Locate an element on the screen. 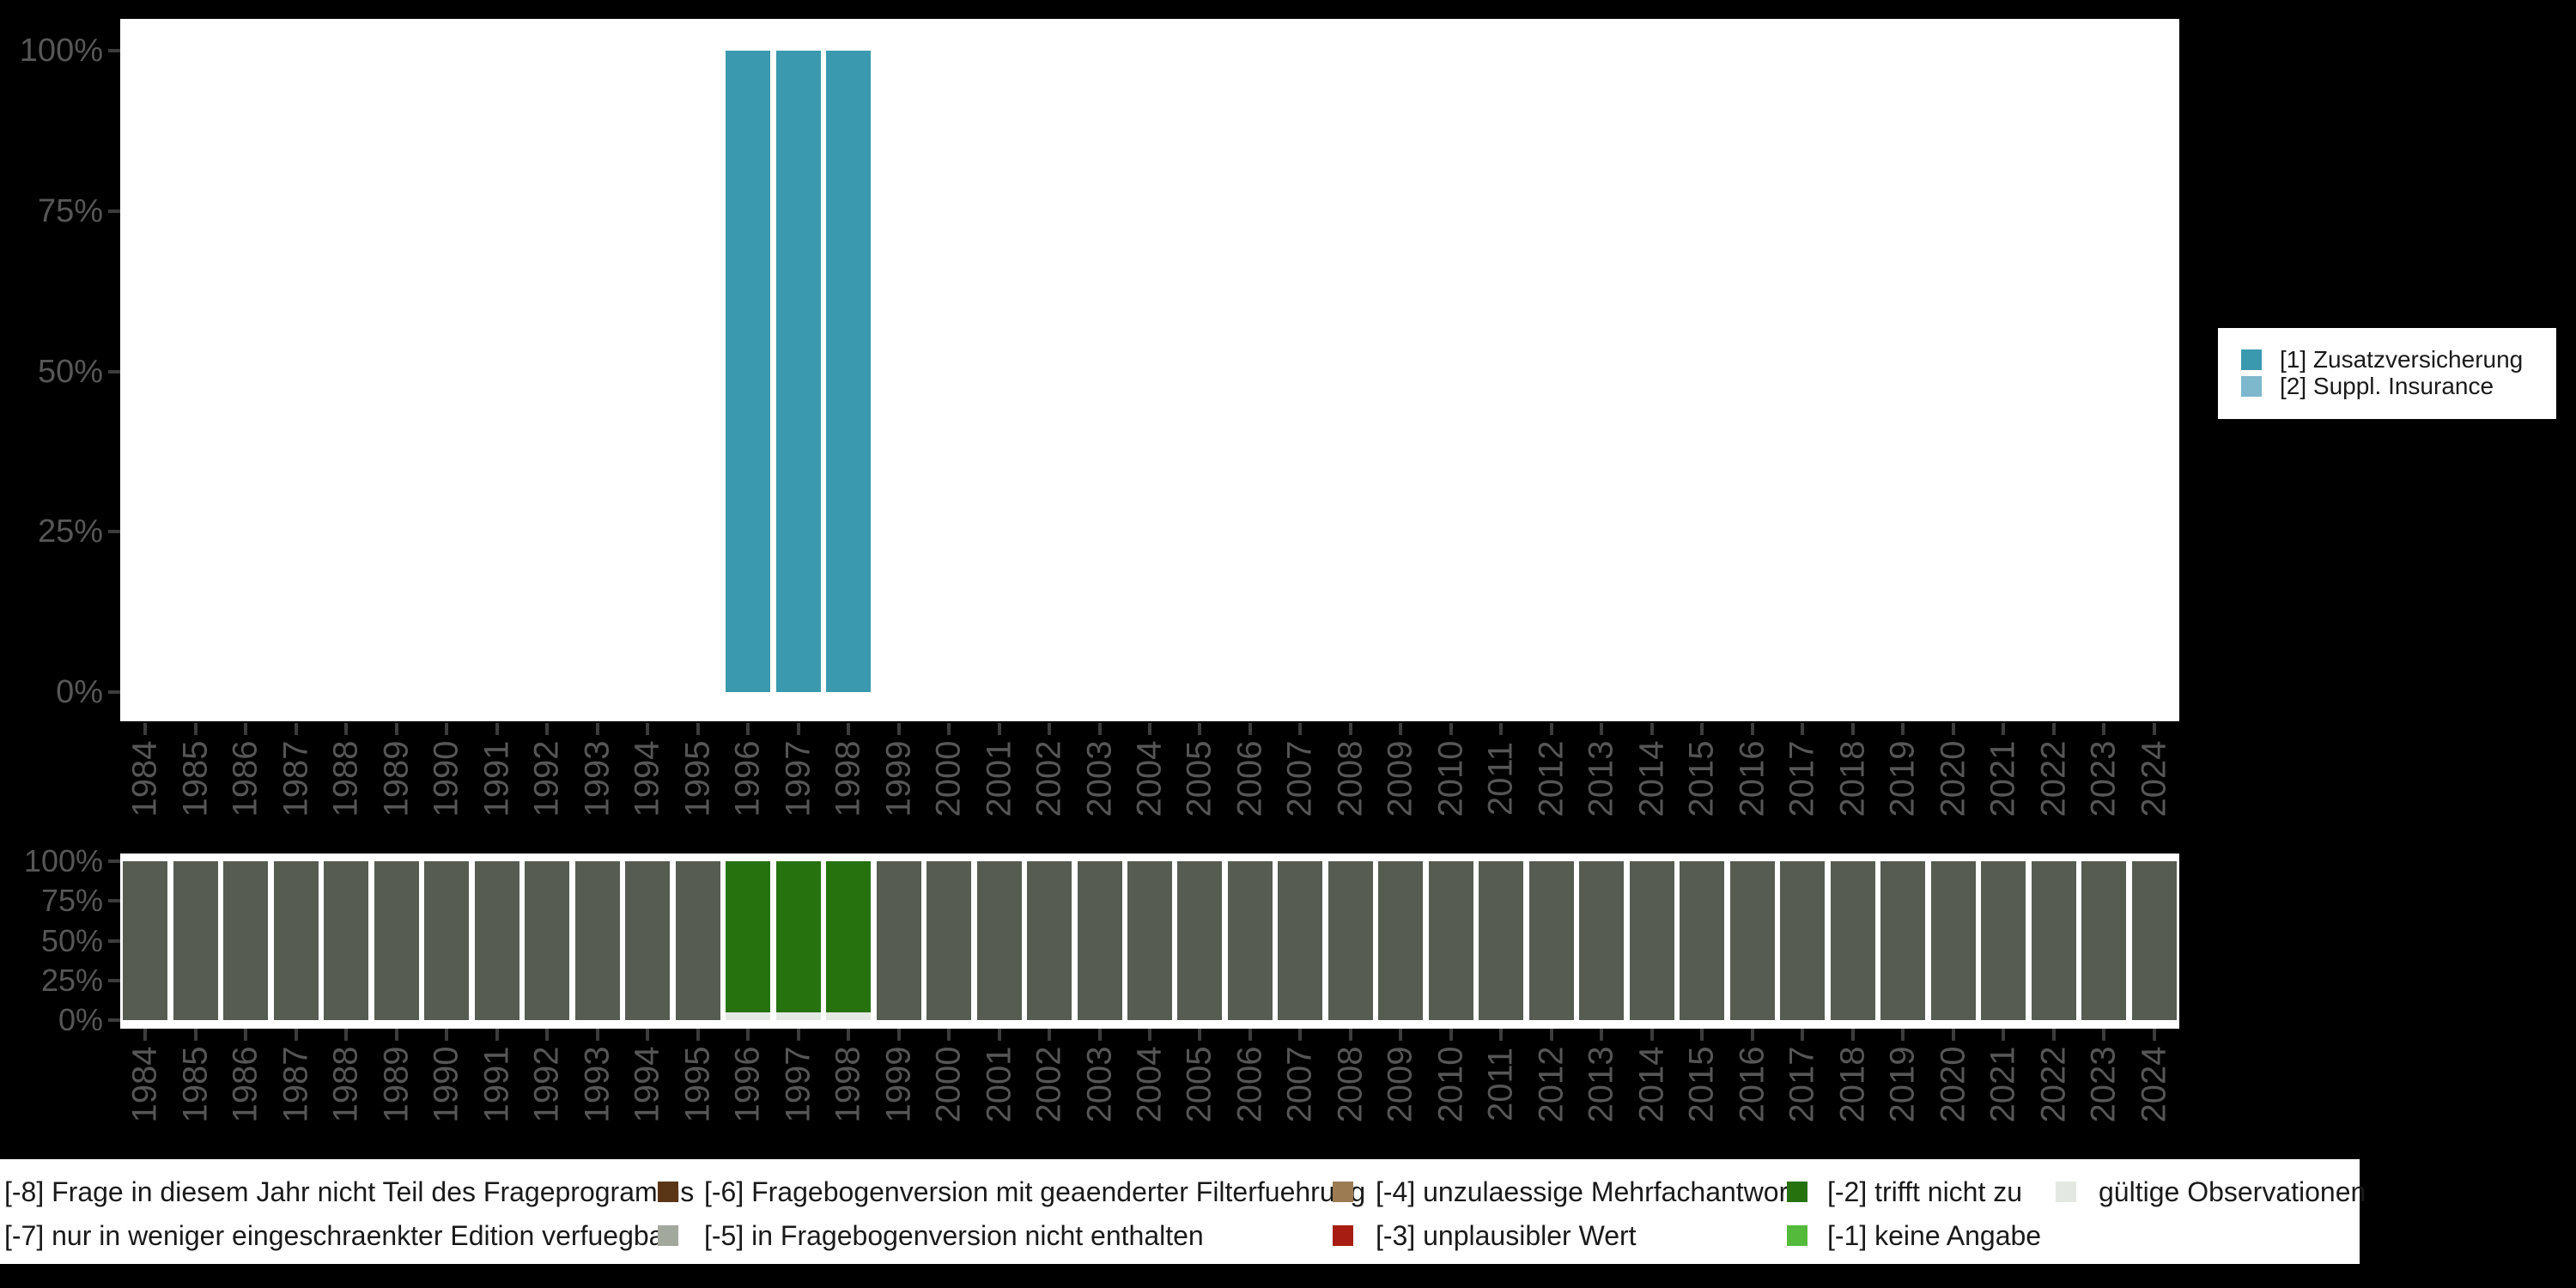 This screenshot has height=1288, width=2576. x-axis-year-label: 1995 is located at coordinates (697, 1085).